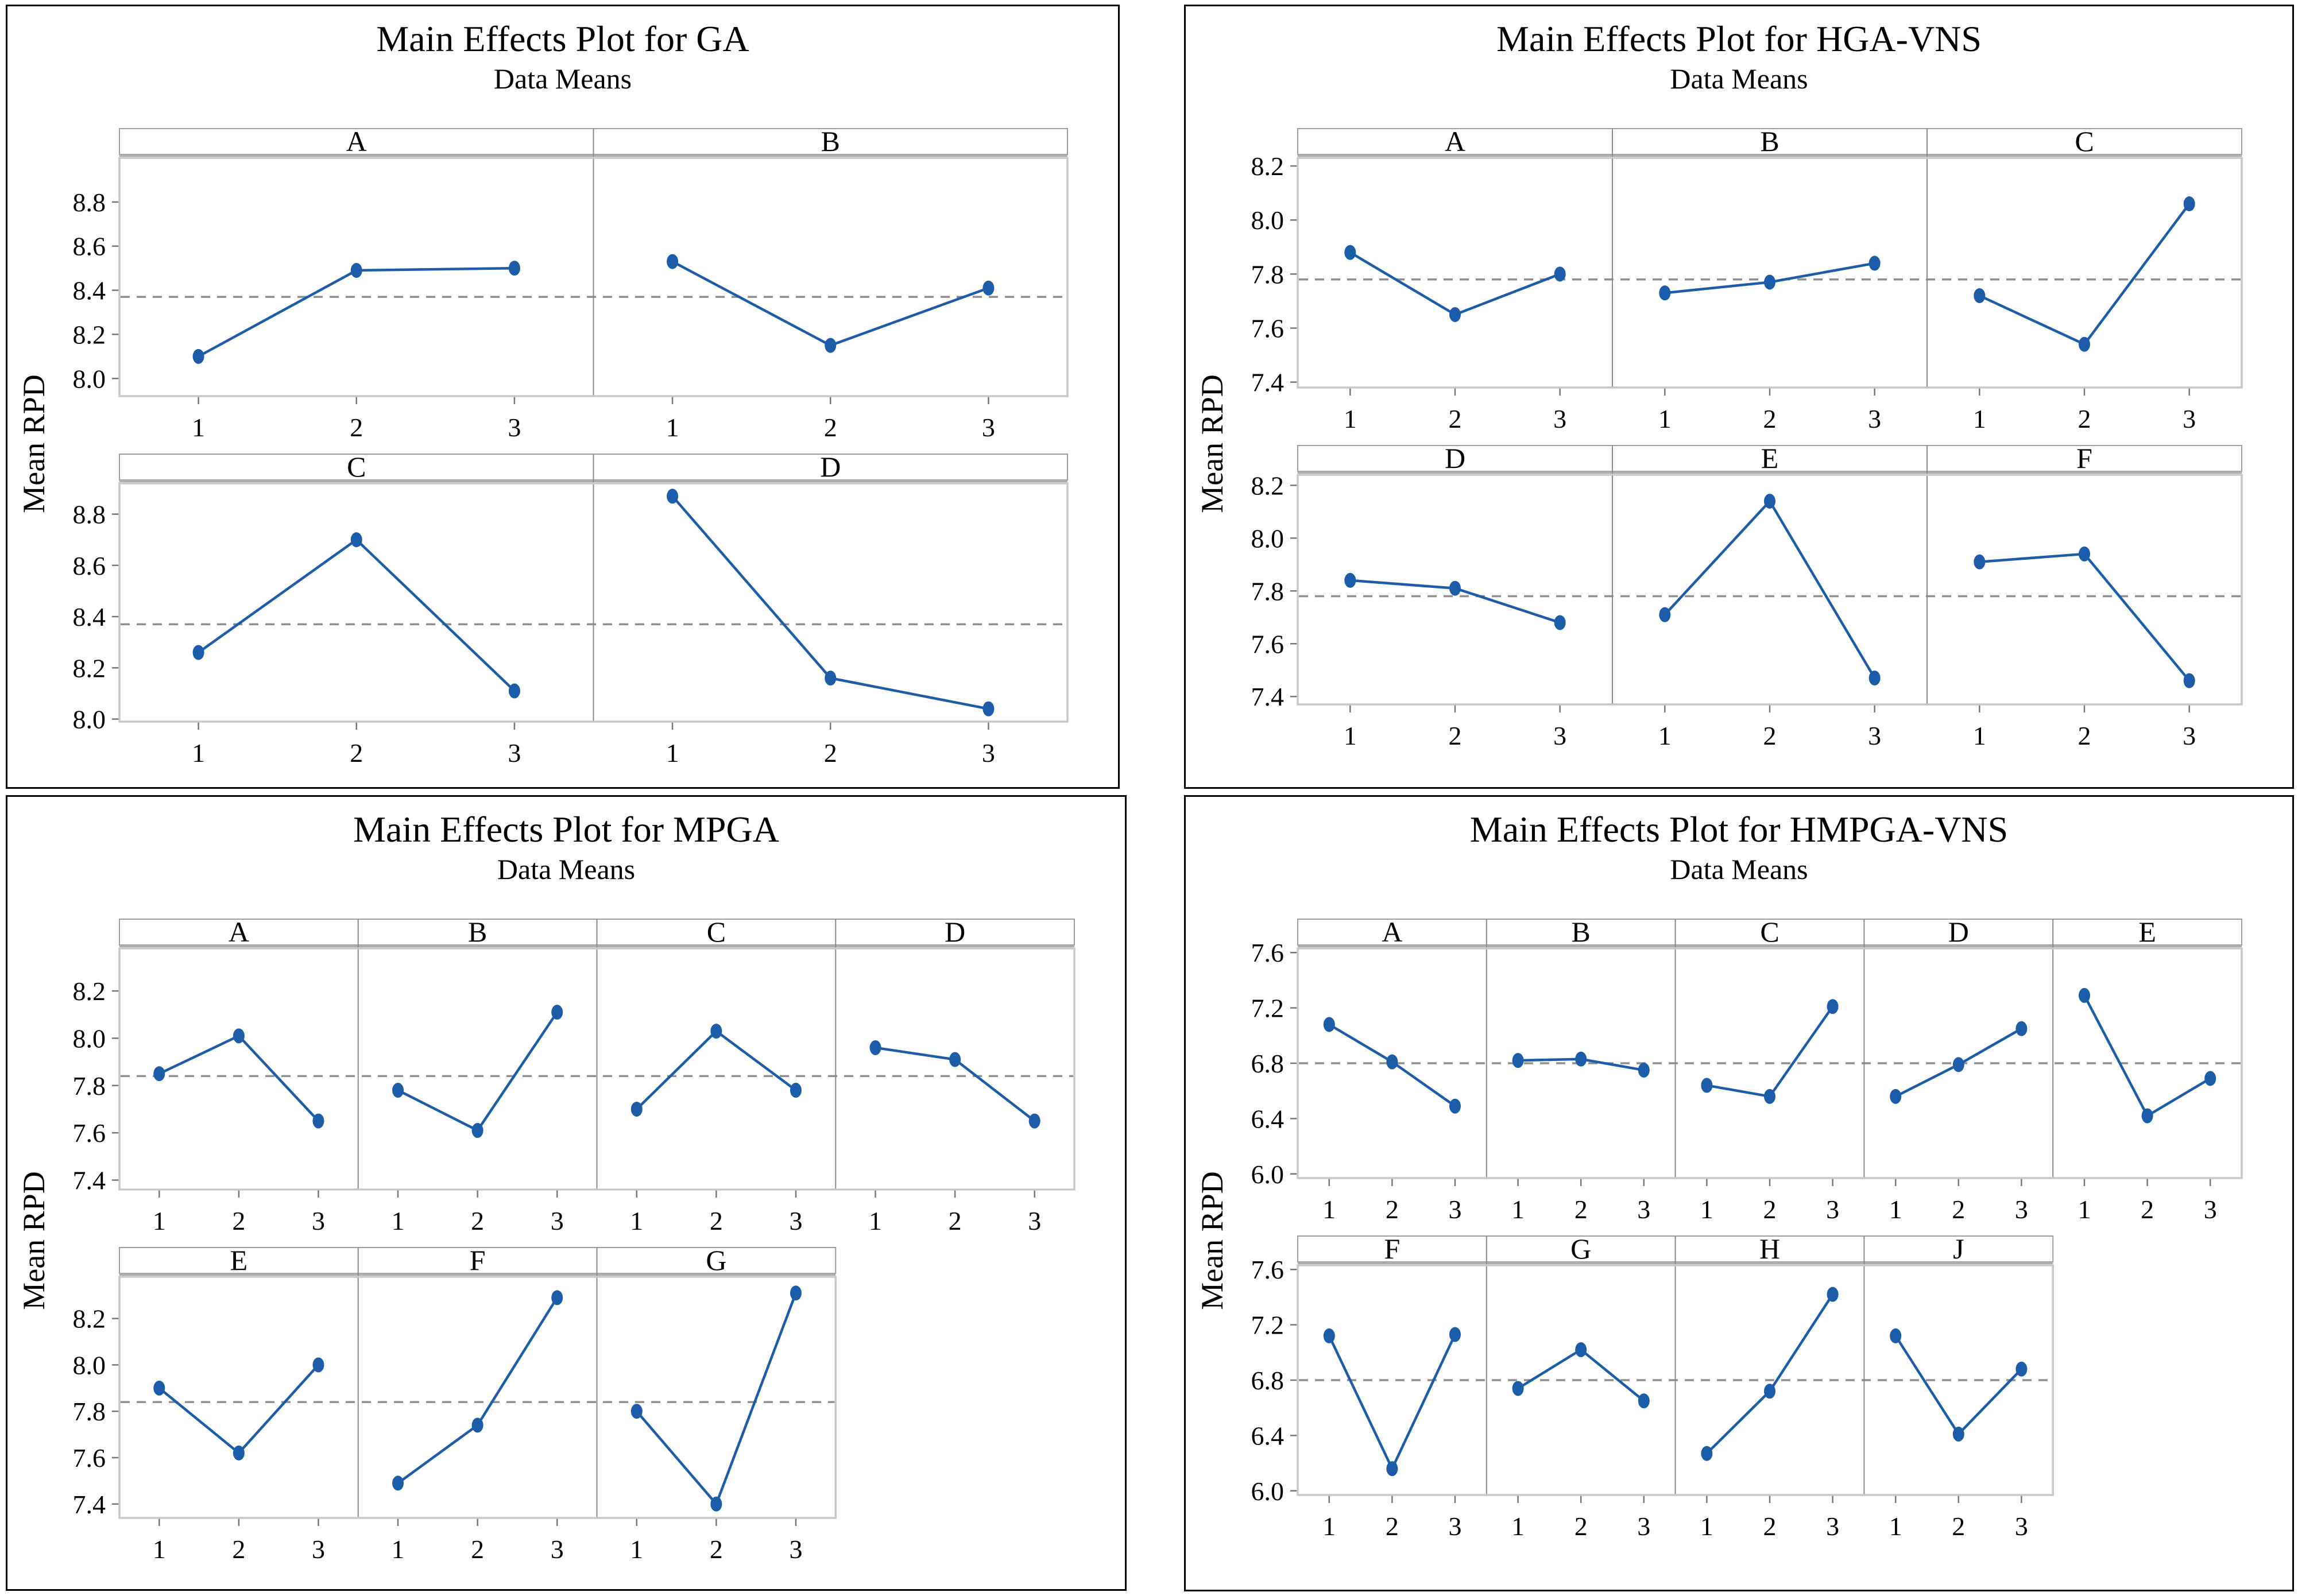  I want to click on y-tick-label: 6.8, so click(1268, 1380).